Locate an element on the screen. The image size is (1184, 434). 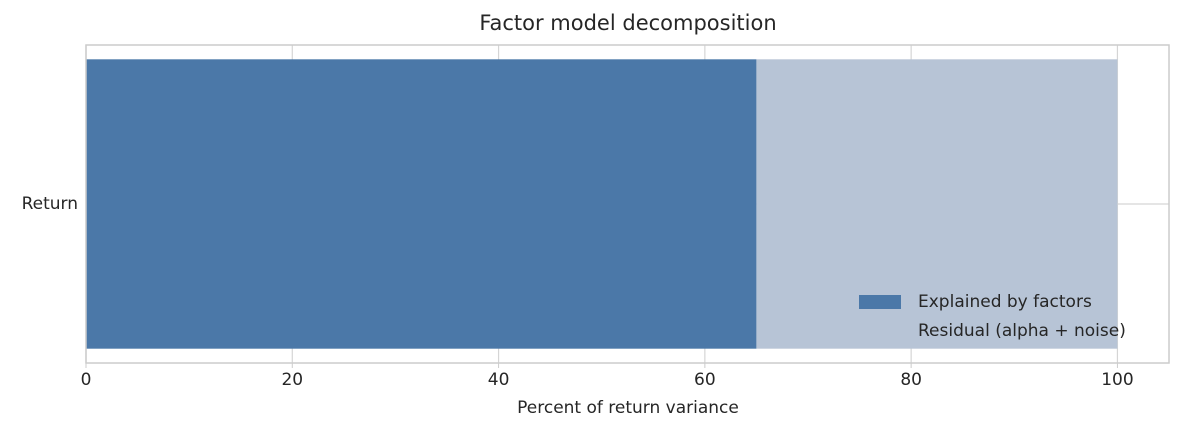
chart-title: Factor model decomposition is located at coordinates (627, 23).